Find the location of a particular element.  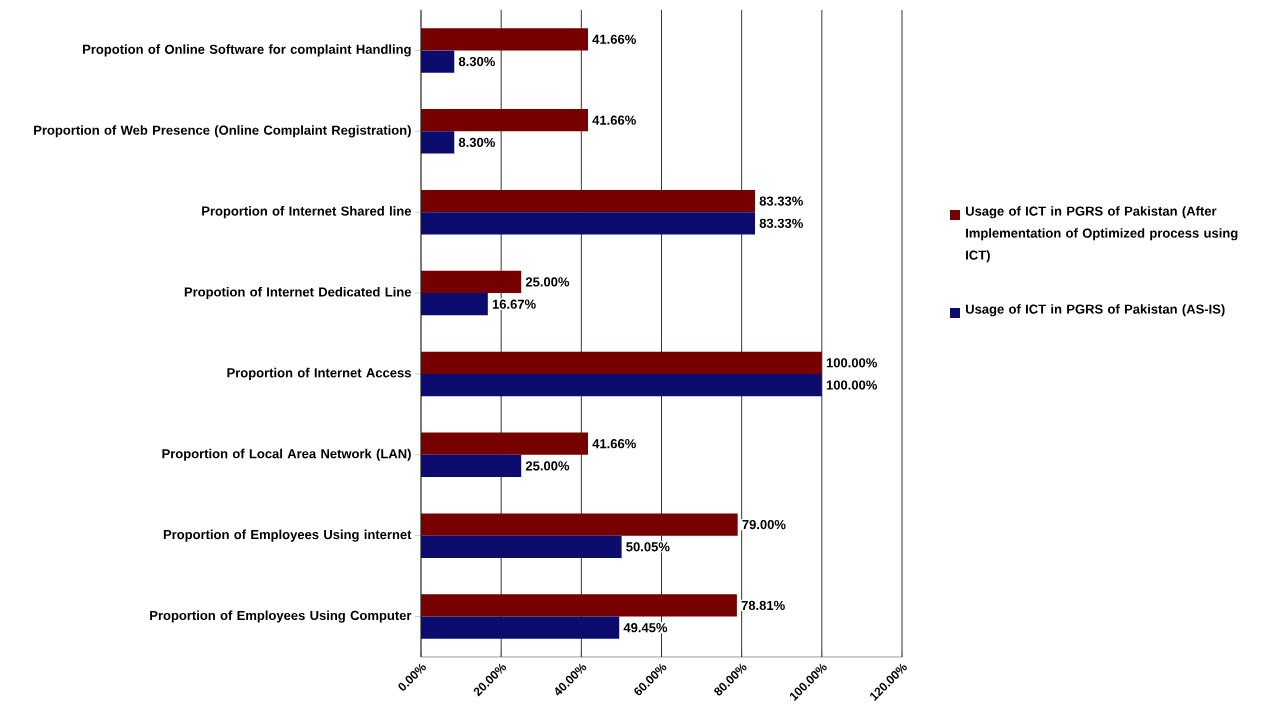

y-tick-label: Propotion of Internet Dedicated Line is located at coordinates (298, 293).